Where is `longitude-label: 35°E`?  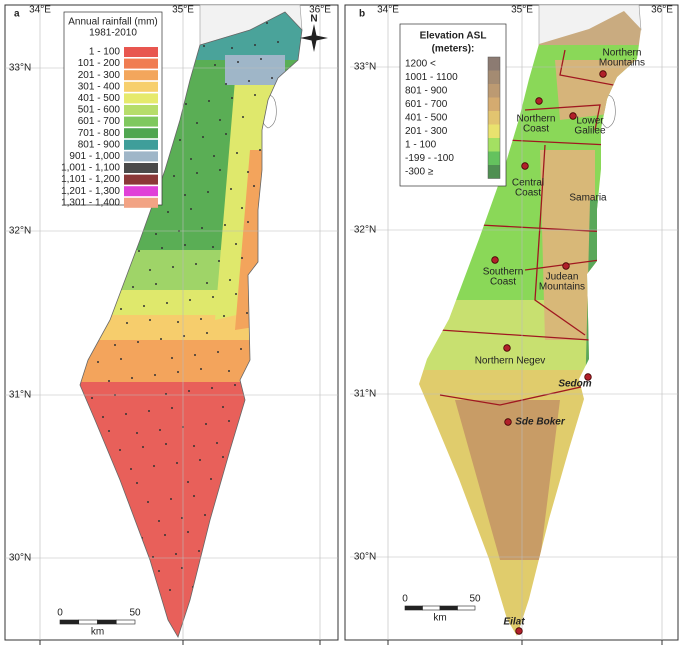 longitude-label: 35°E is located at coordinates (183, 10).